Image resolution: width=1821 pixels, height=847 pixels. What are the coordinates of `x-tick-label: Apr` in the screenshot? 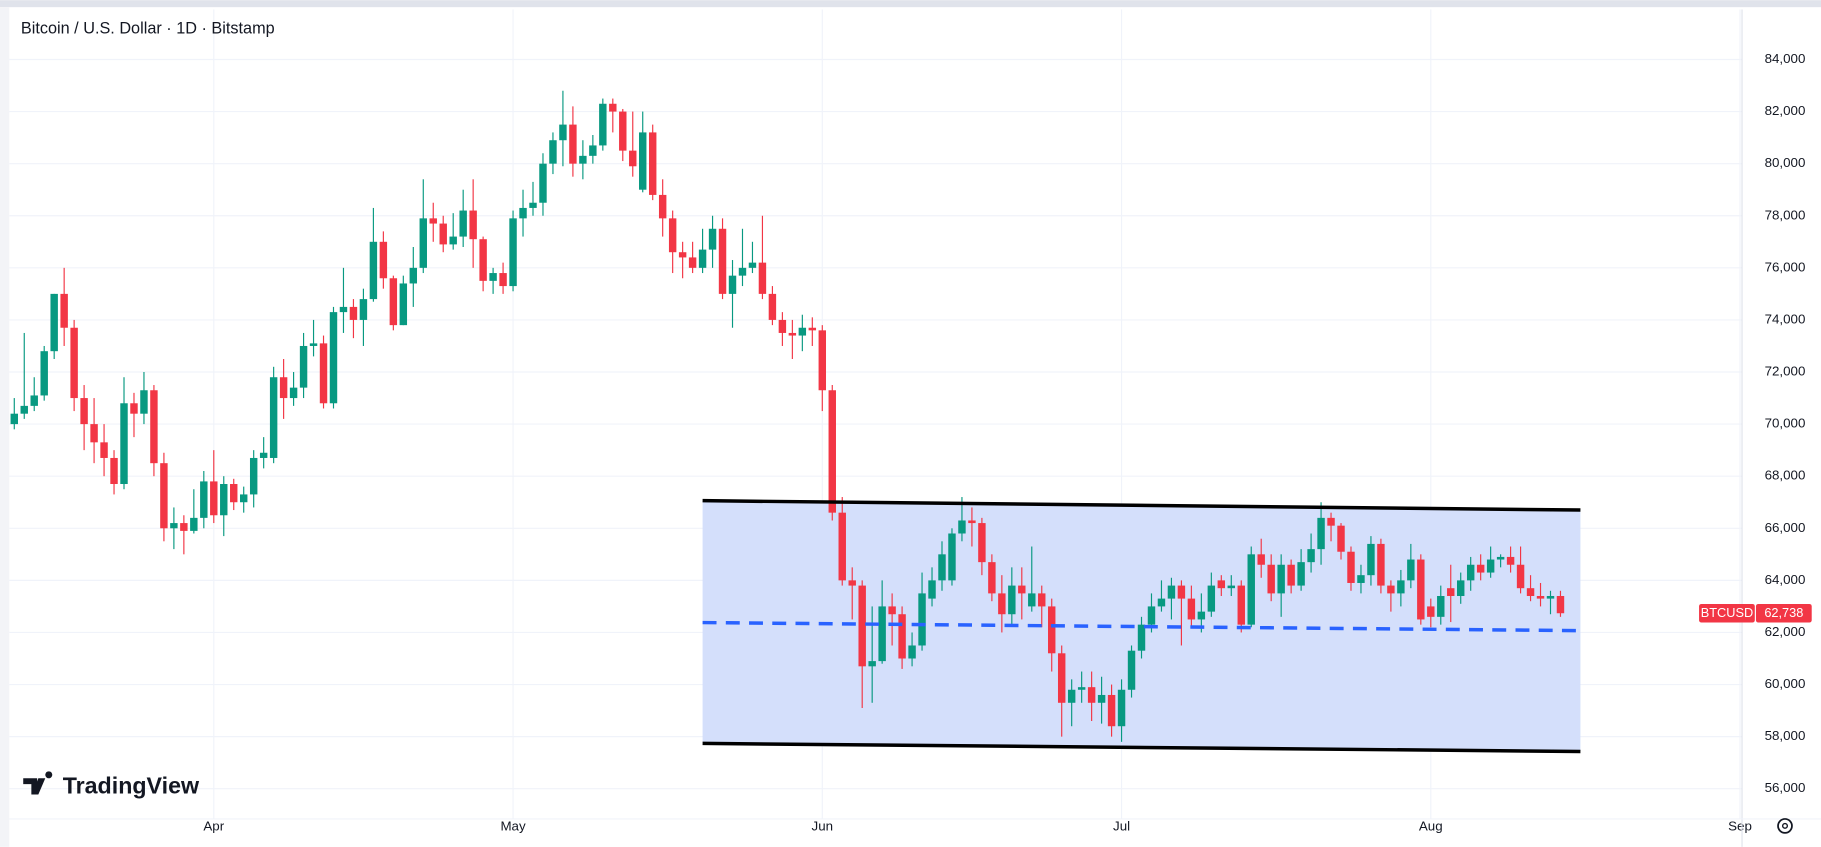 It's located at (213, 826).